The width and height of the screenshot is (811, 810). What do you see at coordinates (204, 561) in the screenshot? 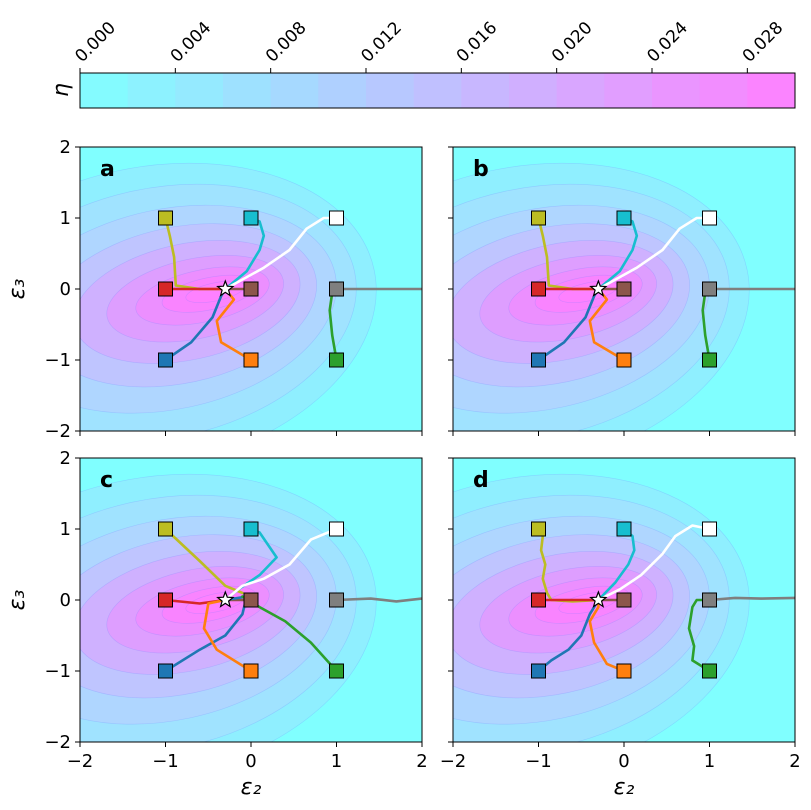
I see `trajectory-olive` at bounding box center [204, 561].